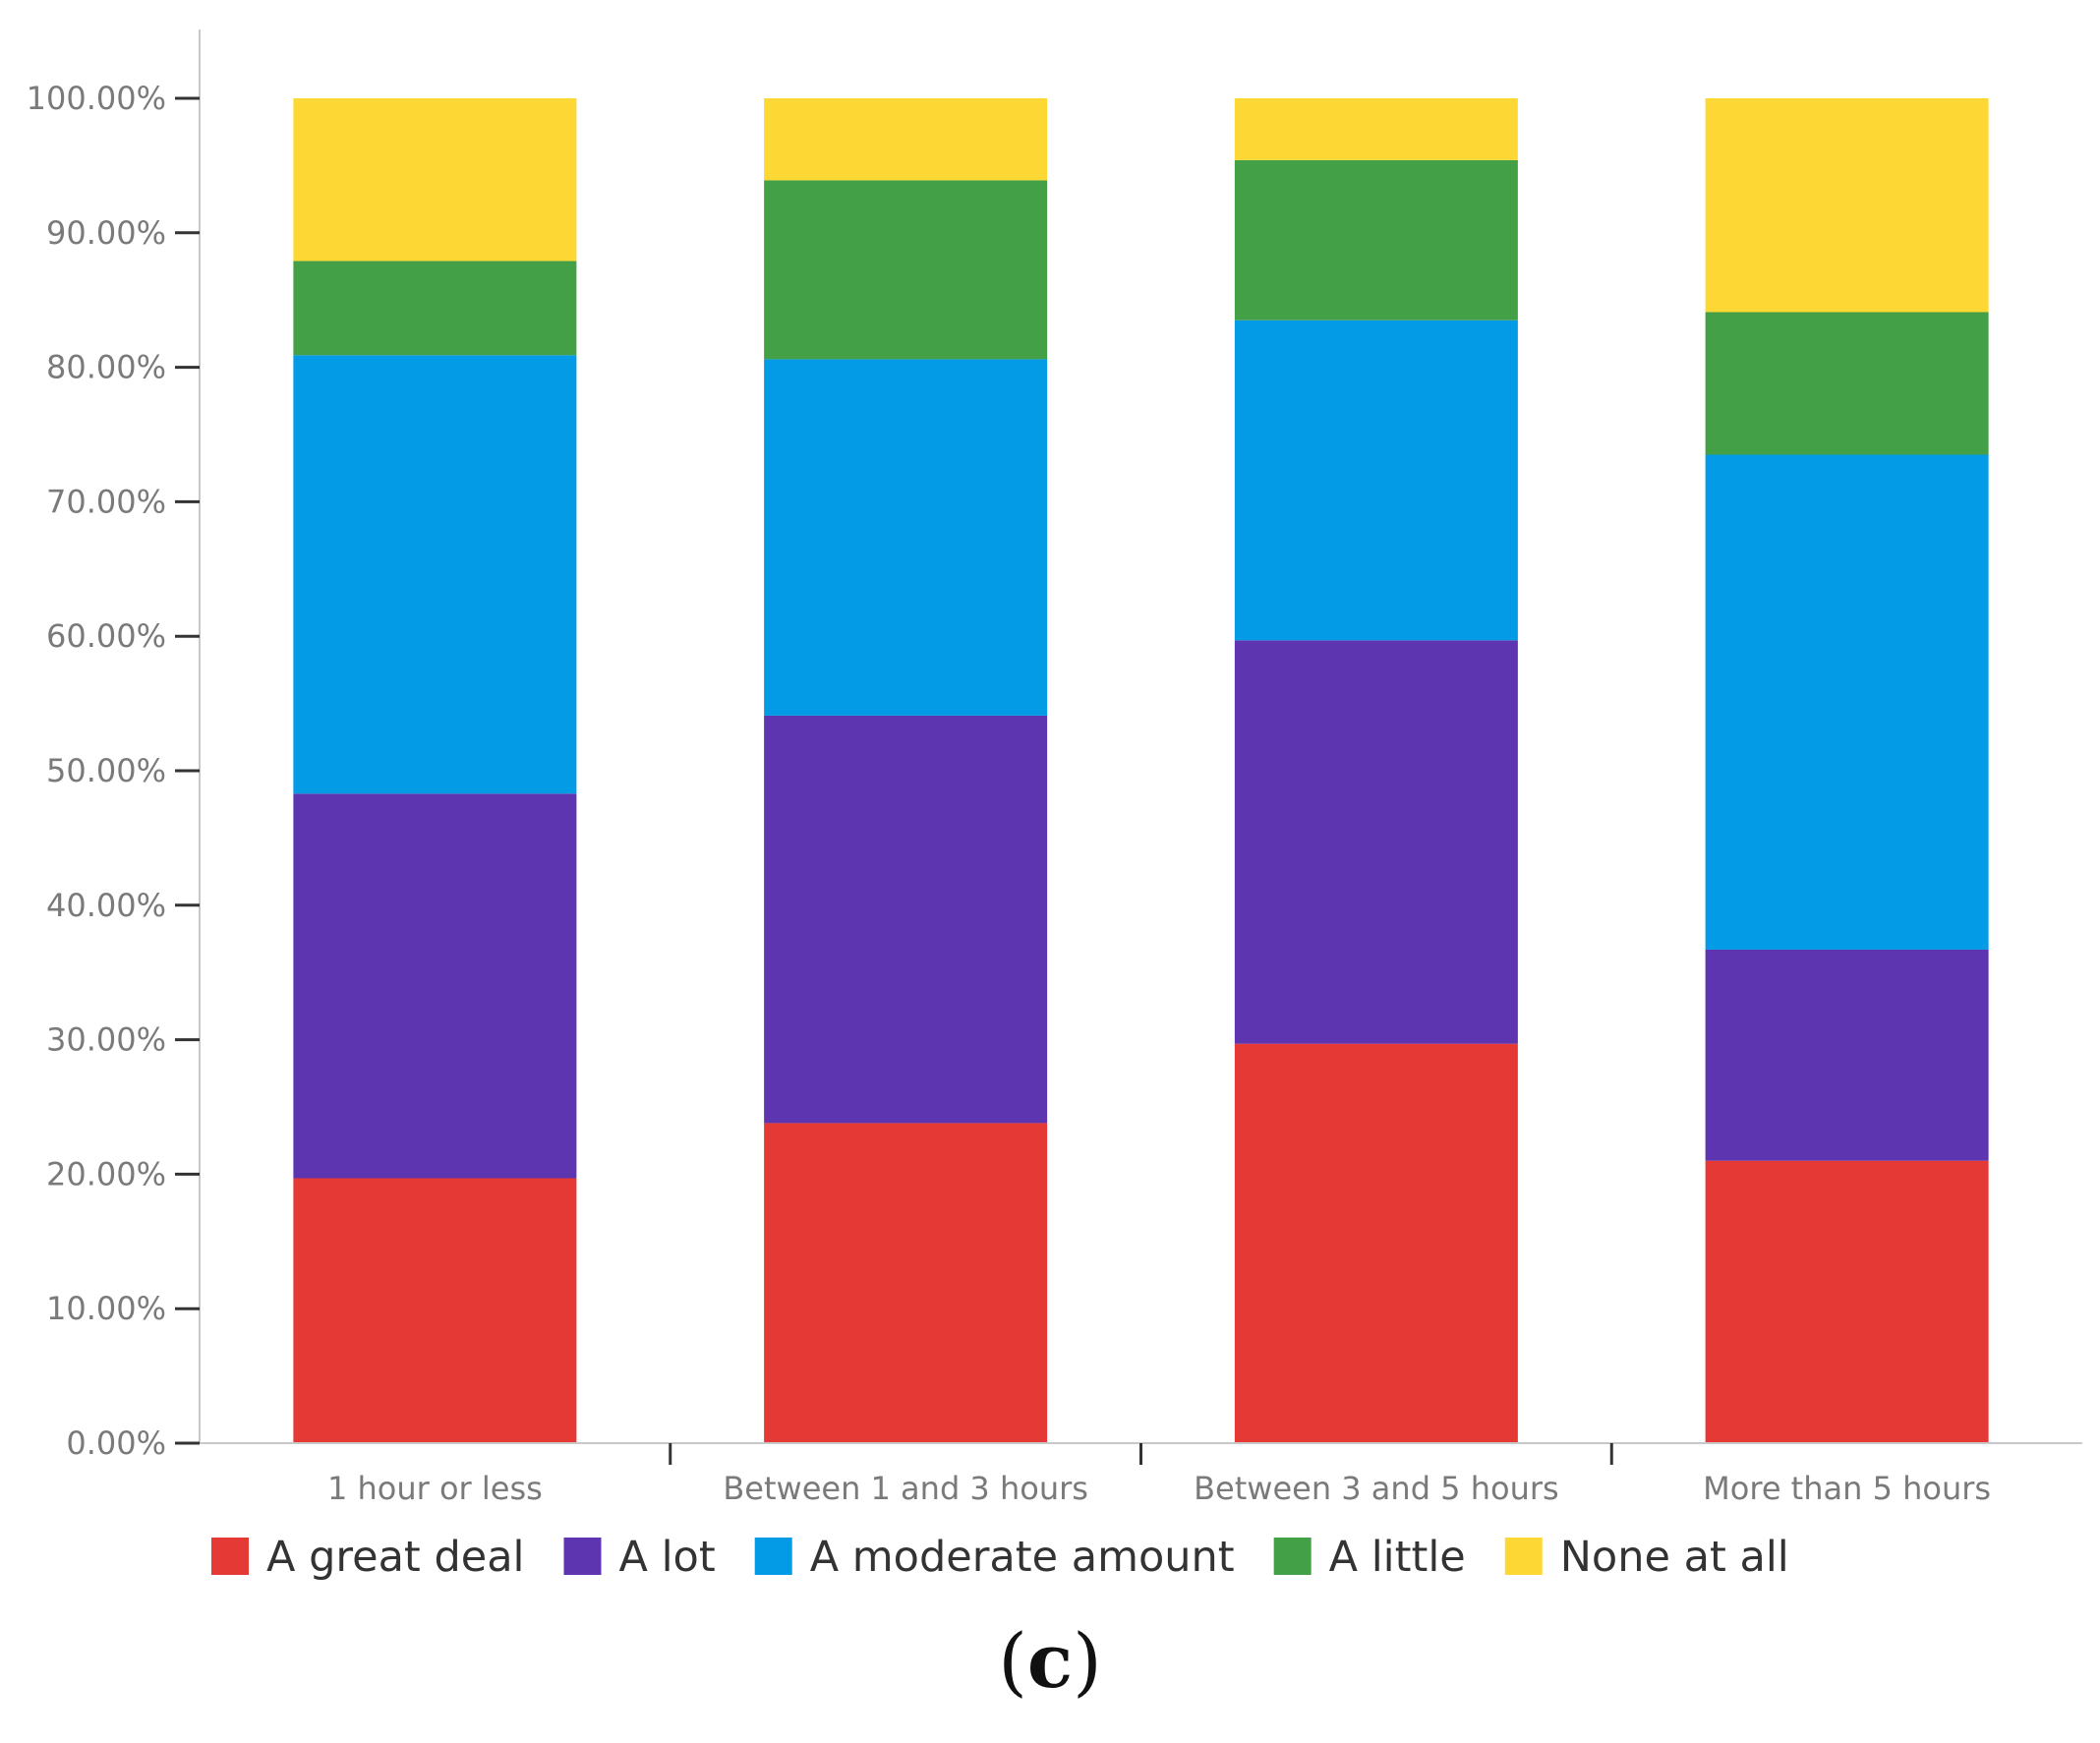  Describe the element at coordinates (395, 1557) in the screenshot. I see `legend-label: A great deal` at that location.